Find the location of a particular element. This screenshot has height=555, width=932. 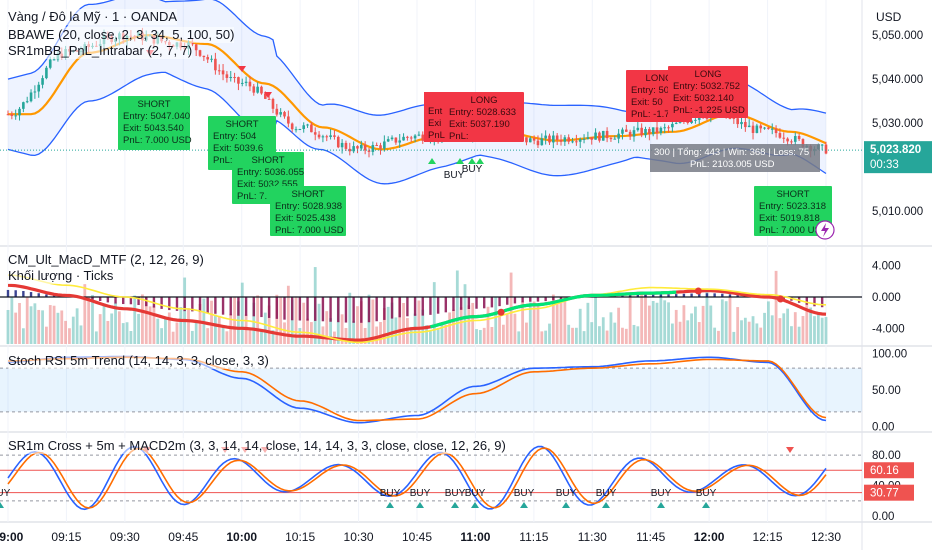

trade-label-pnl: PnL: is located at coordinates (459, 136).